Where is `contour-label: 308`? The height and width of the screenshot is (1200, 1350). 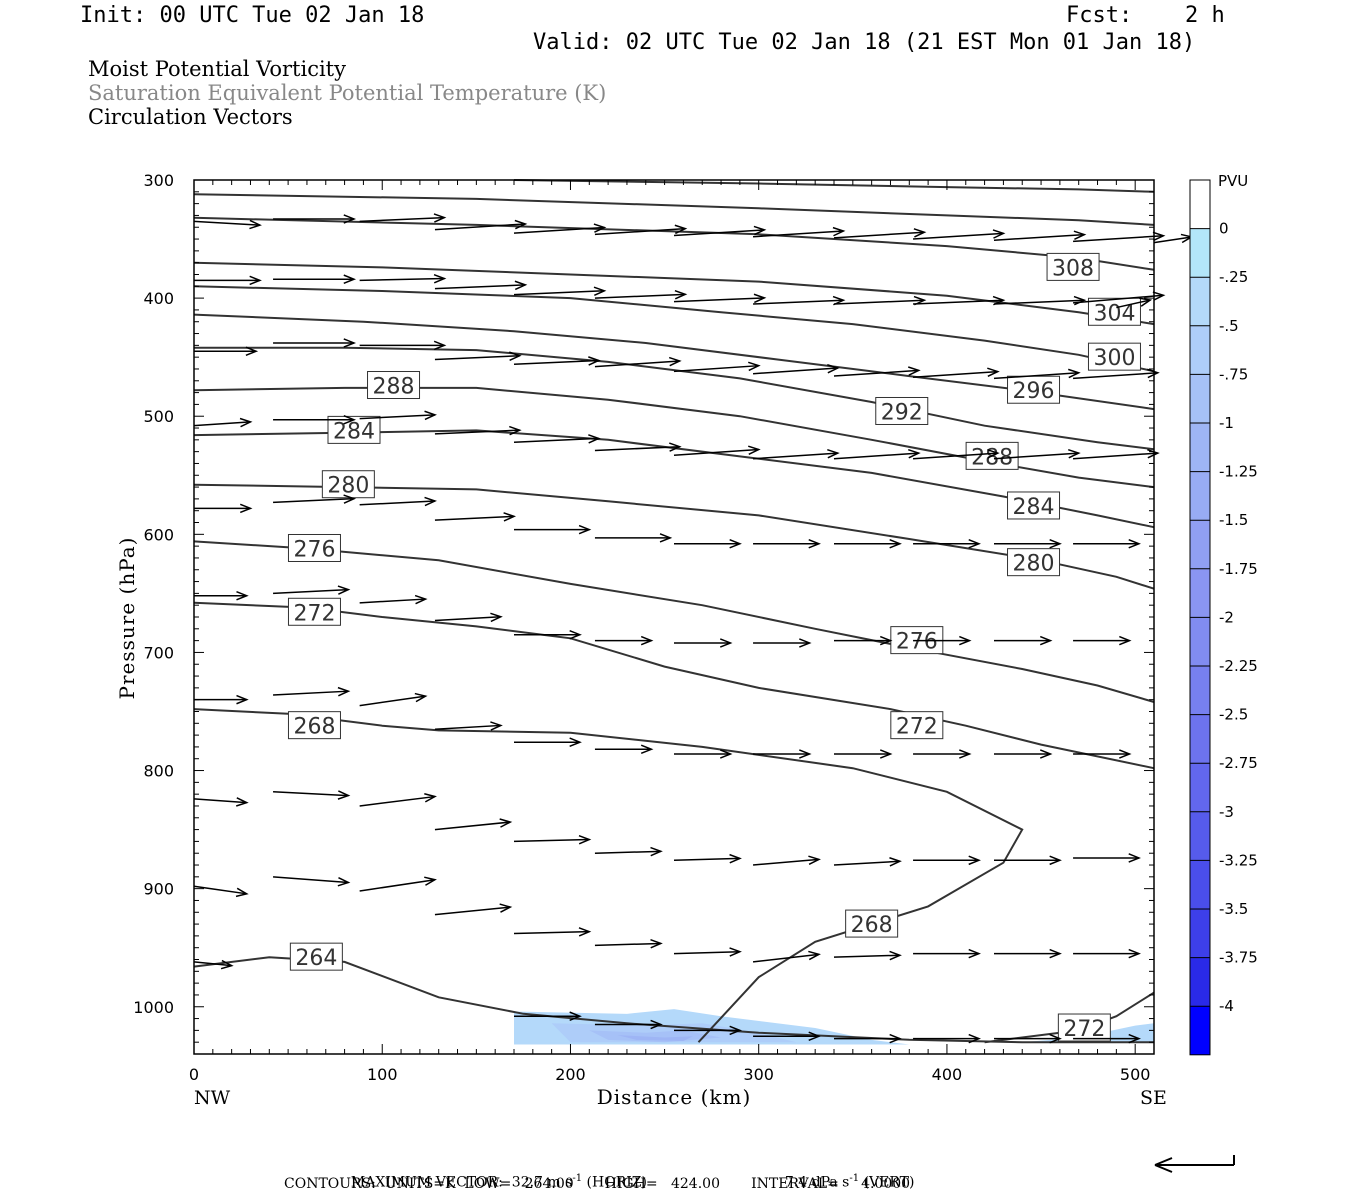 contour-label: 308 is located at coordinates (1073, 268).